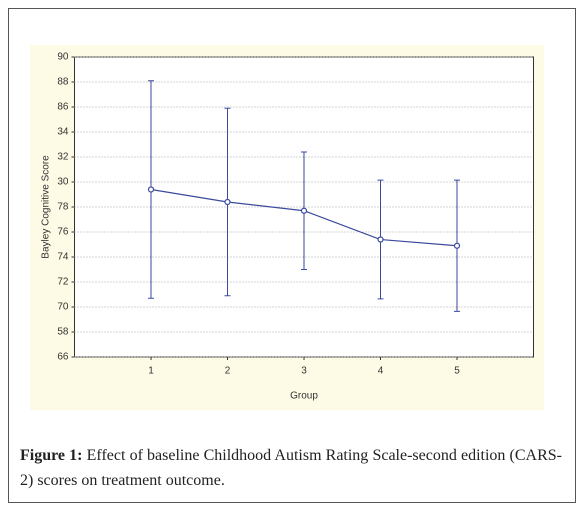 This screenshot has height=511, width=585. I want to click on y-tick-label: 74, so click(63, 257).